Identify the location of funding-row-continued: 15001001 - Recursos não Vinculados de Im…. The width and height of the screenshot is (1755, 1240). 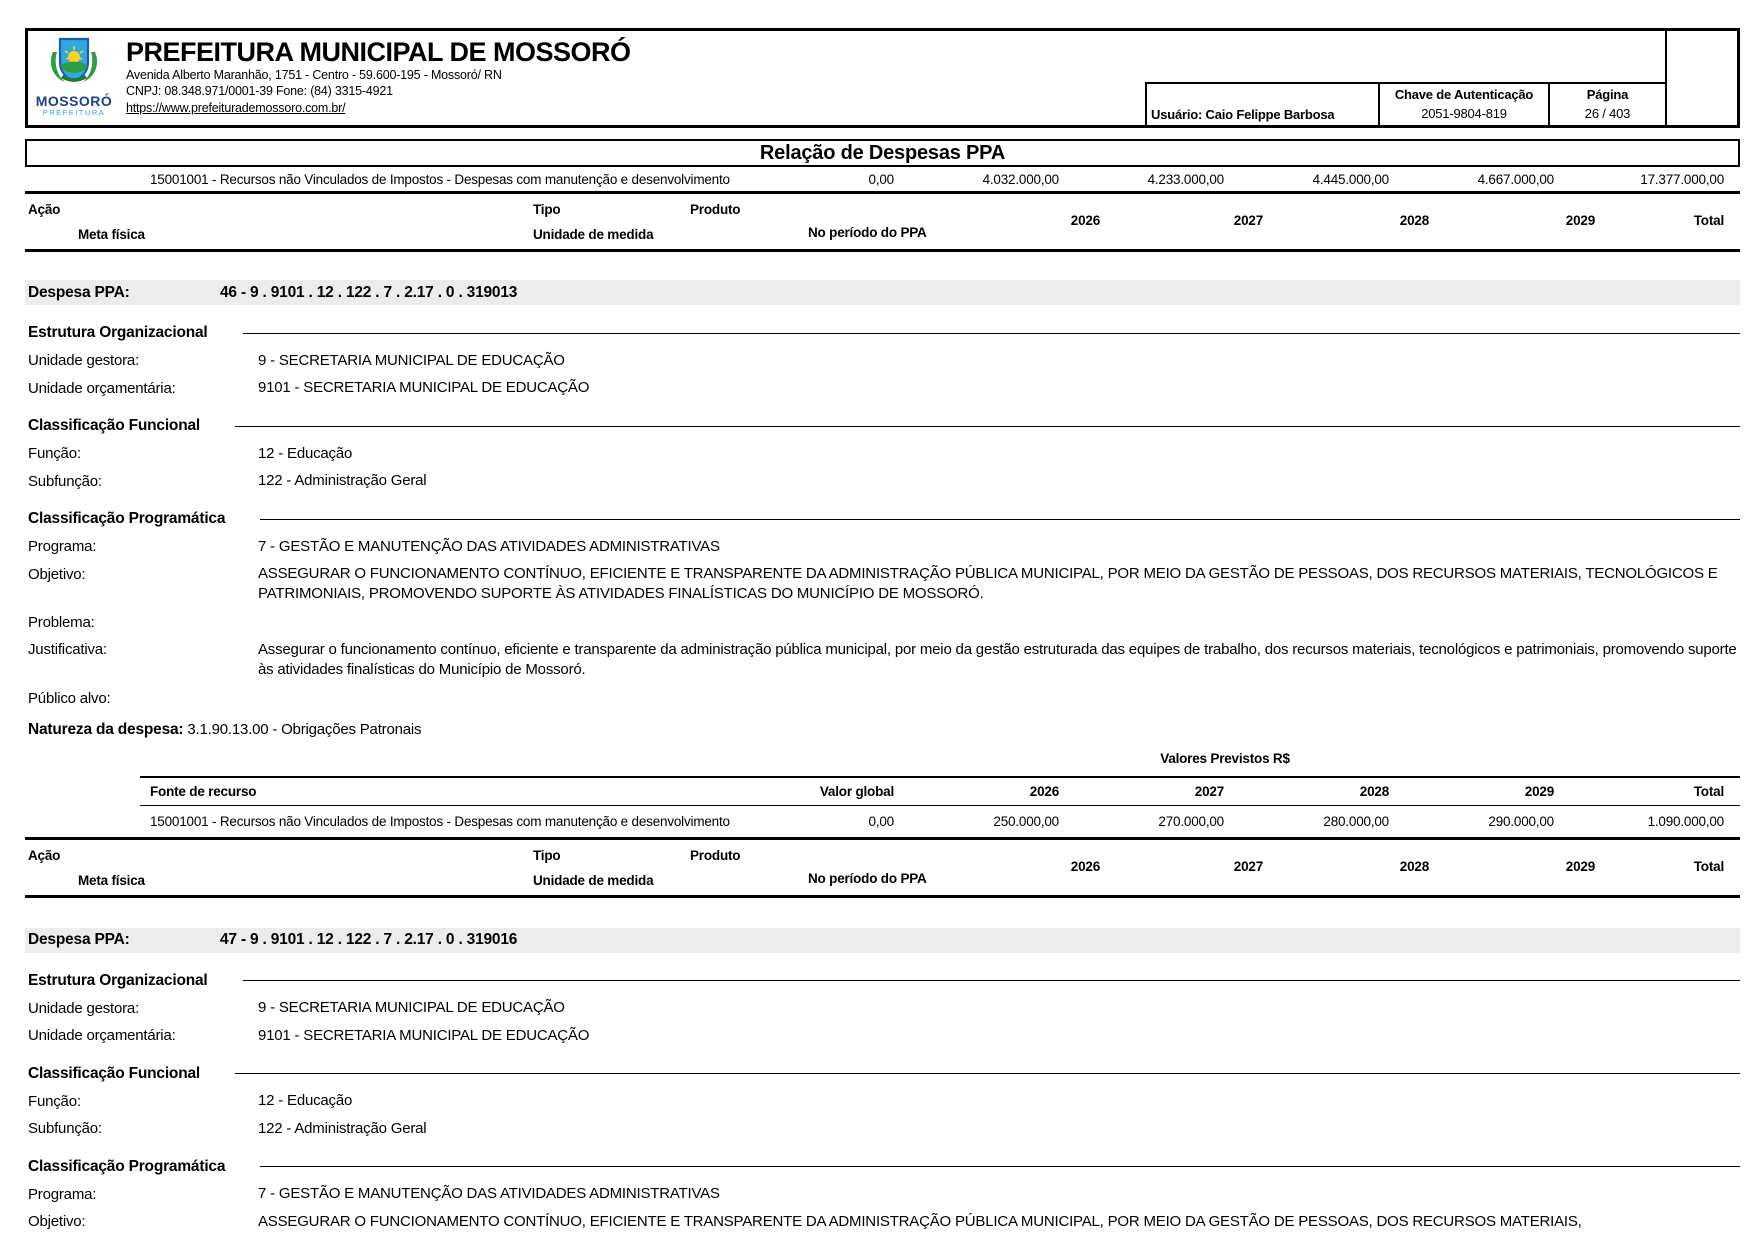
(882, 179).